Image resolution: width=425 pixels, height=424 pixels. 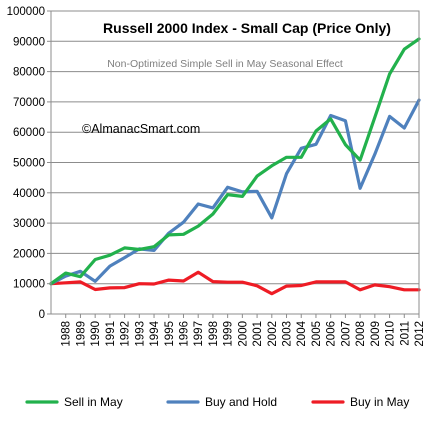 What do you see at coordinates (140, 334) in the screenshot?
I see `x-tick-label: 1993` at bounding box center [140, 334].